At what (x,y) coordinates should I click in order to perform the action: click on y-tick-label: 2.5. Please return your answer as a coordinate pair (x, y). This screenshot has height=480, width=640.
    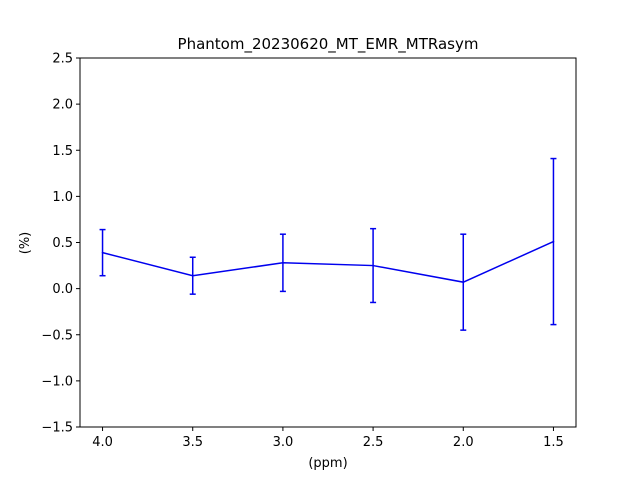
    Looking at the image, I should click on (62, 59).